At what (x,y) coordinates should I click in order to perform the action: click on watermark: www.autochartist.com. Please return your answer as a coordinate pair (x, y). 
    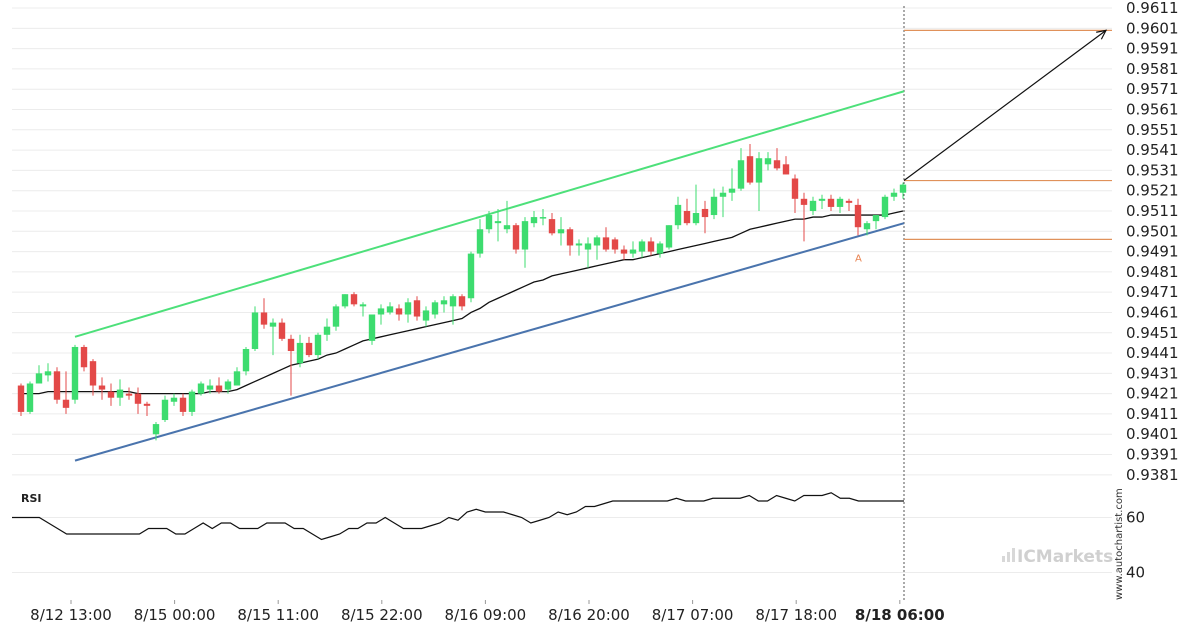
    Looking at the image, I should click on (1119, 544).